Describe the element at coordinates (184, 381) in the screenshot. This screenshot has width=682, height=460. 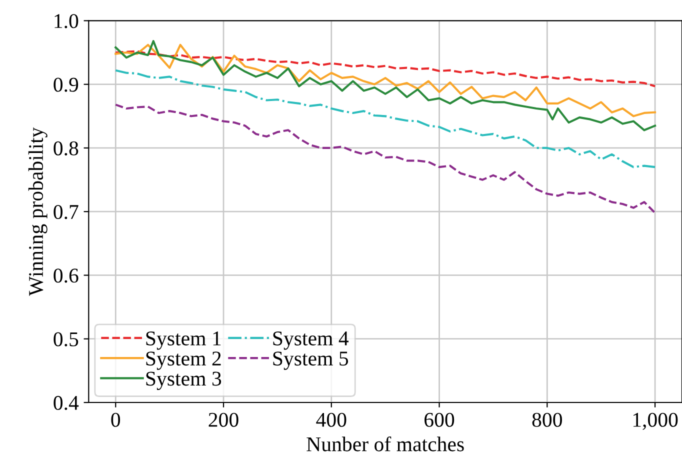
I see `legend-label: System 3` at that location.